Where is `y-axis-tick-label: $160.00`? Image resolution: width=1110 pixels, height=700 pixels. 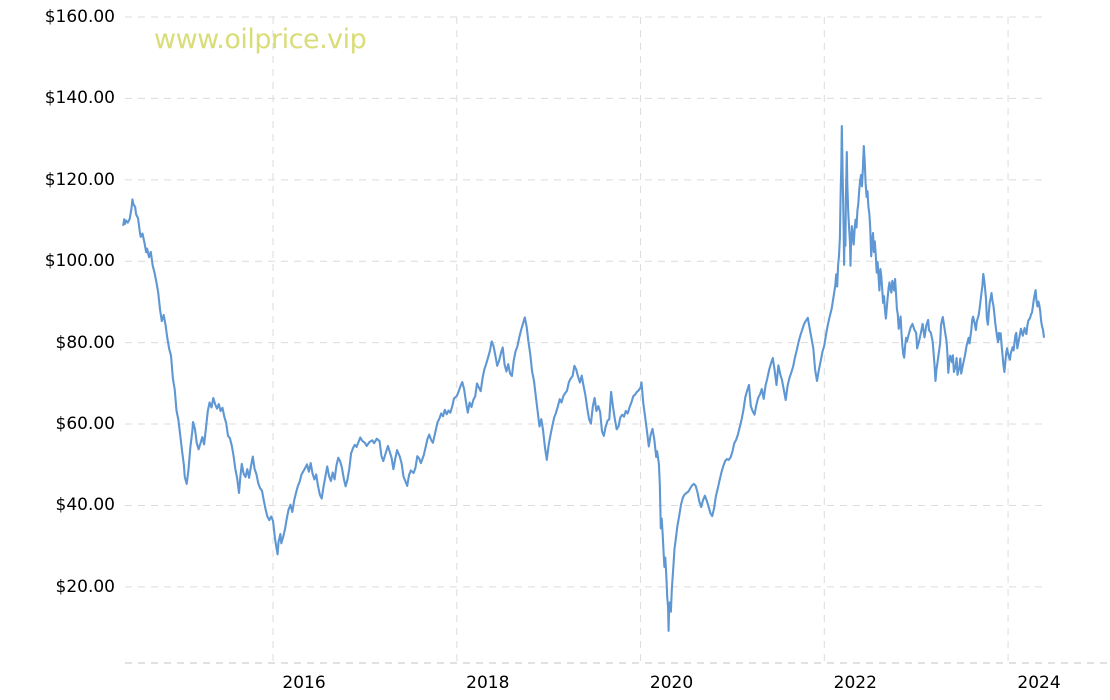
y-axis-tick-label: $160.00 is located at coordinates (79, 17).